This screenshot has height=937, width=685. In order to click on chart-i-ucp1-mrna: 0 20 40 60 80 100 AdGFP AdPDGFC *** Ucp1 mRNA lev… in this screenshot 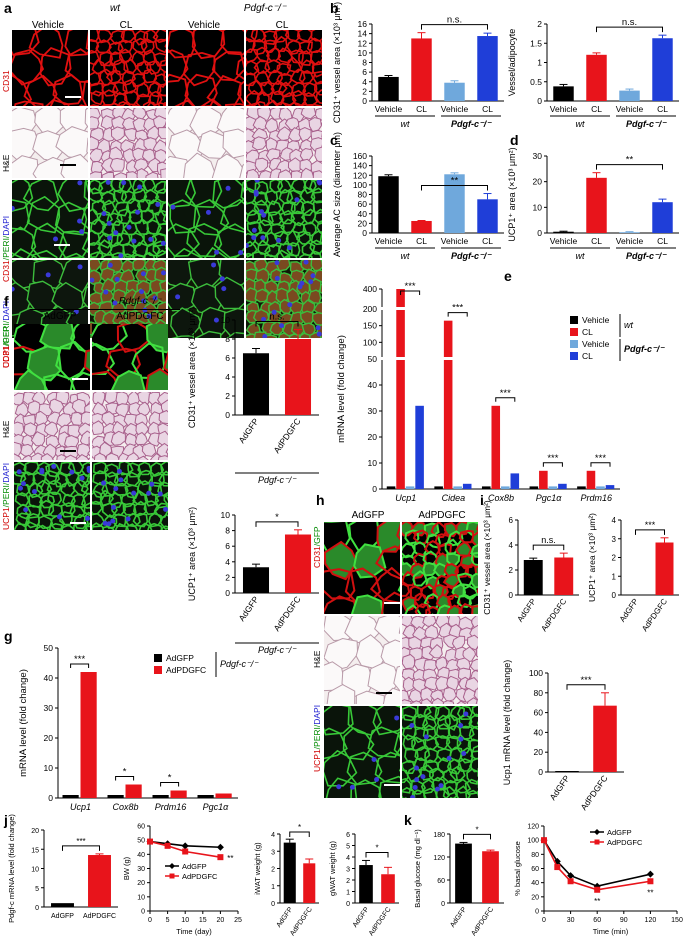, I will do `click(563, 736)`.